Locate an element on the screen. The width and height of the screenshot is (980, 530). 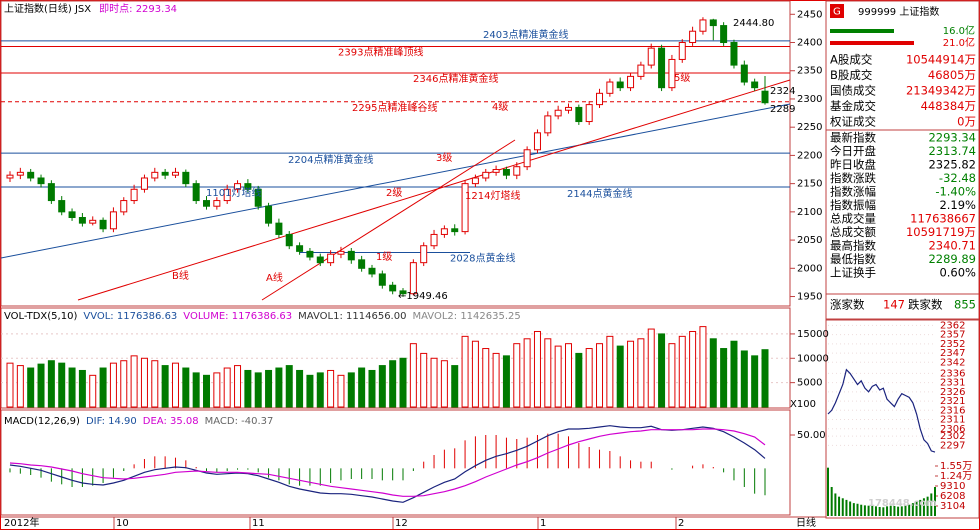
annotation: A线 is located at coordinates (274, 277).